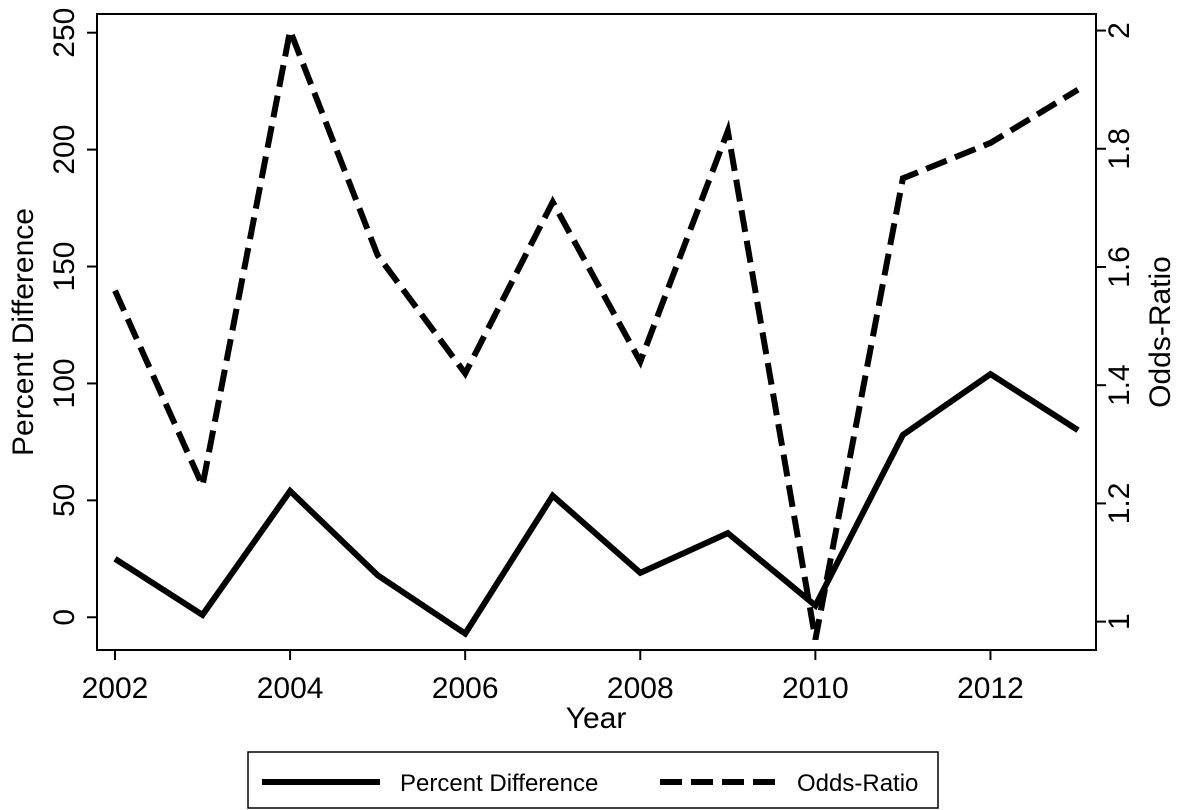 The height and width of the screenshot is (810, 1183). What do you see at coordinates (1119, 30) in the screenshot?
I see `y-right-tick-label-5: 2` at bounding box center [1119, 30].